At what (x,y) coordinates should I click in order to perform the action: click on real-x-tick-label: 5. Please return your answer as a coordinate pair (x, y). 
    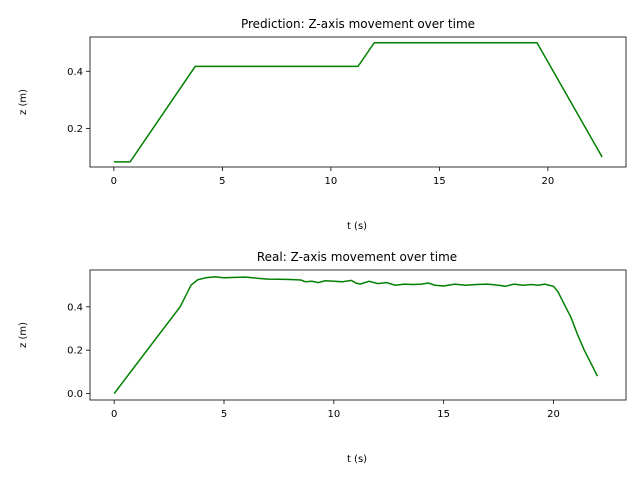
    Looking at the image, I should click on (224, 414).